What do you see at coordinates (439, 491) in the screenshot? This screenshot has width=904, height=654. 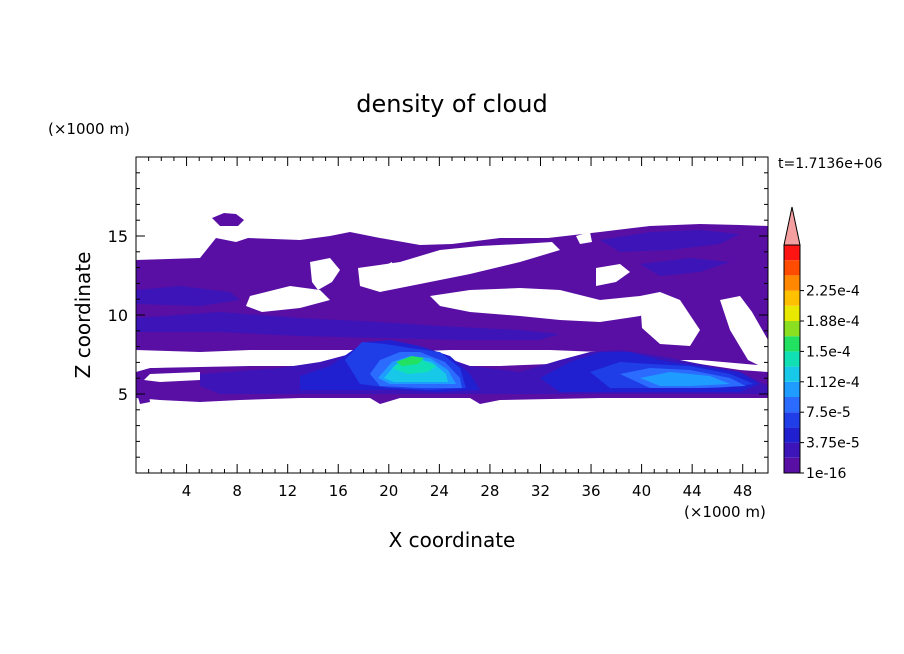 I see `x-tick-label: 24` at bounding box center [439, 491].